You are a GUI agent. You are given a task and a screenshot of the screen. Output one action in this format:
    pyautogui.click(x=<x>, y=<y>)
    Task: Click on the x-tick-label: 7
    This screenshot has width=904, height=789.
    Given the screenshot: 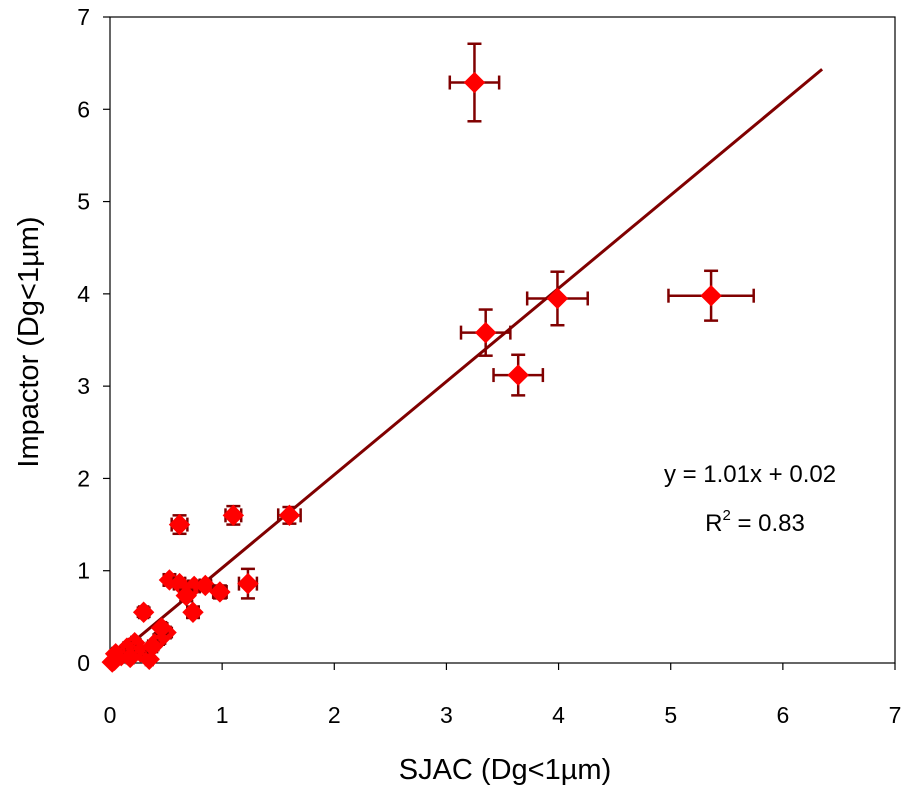 What is the action you would take?
    pyautogui.click(x=895, y=715)
    